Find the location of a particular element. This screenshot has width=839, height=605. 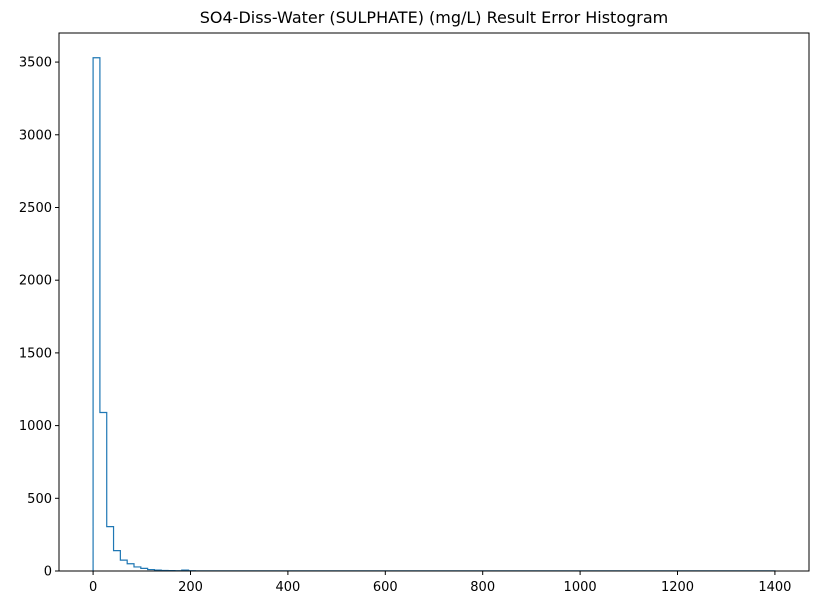

x-tick-label: 800 is located at coordinates (482, 587).